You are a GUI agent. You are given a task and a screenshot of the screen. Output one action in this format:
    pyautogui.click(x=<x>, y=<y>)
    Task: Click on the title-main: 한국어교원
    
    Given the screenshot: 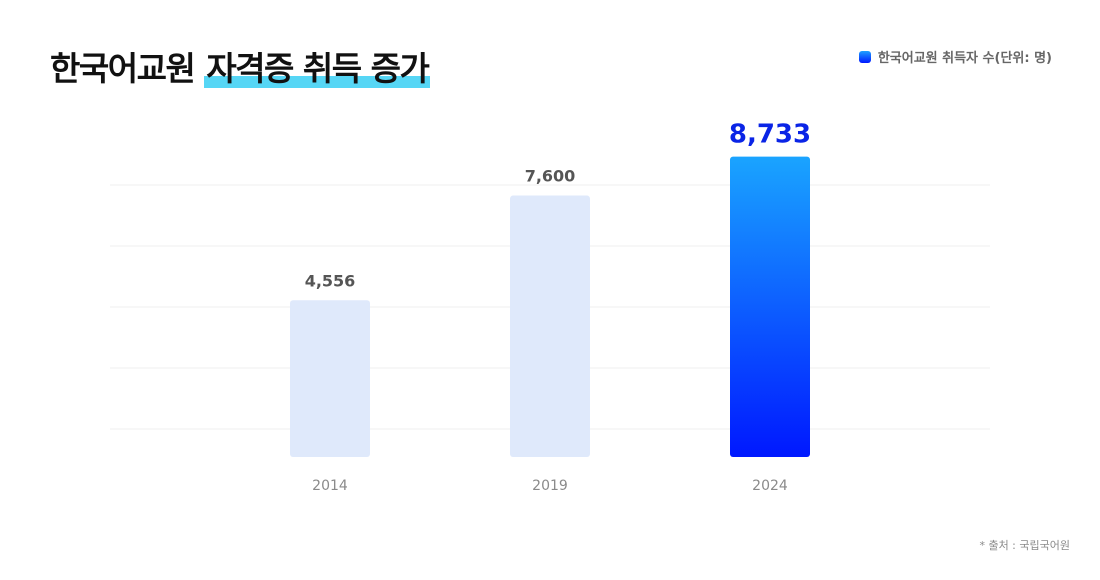 What is the action you would take?
    pyautogui.click(x=123, y=68)
    